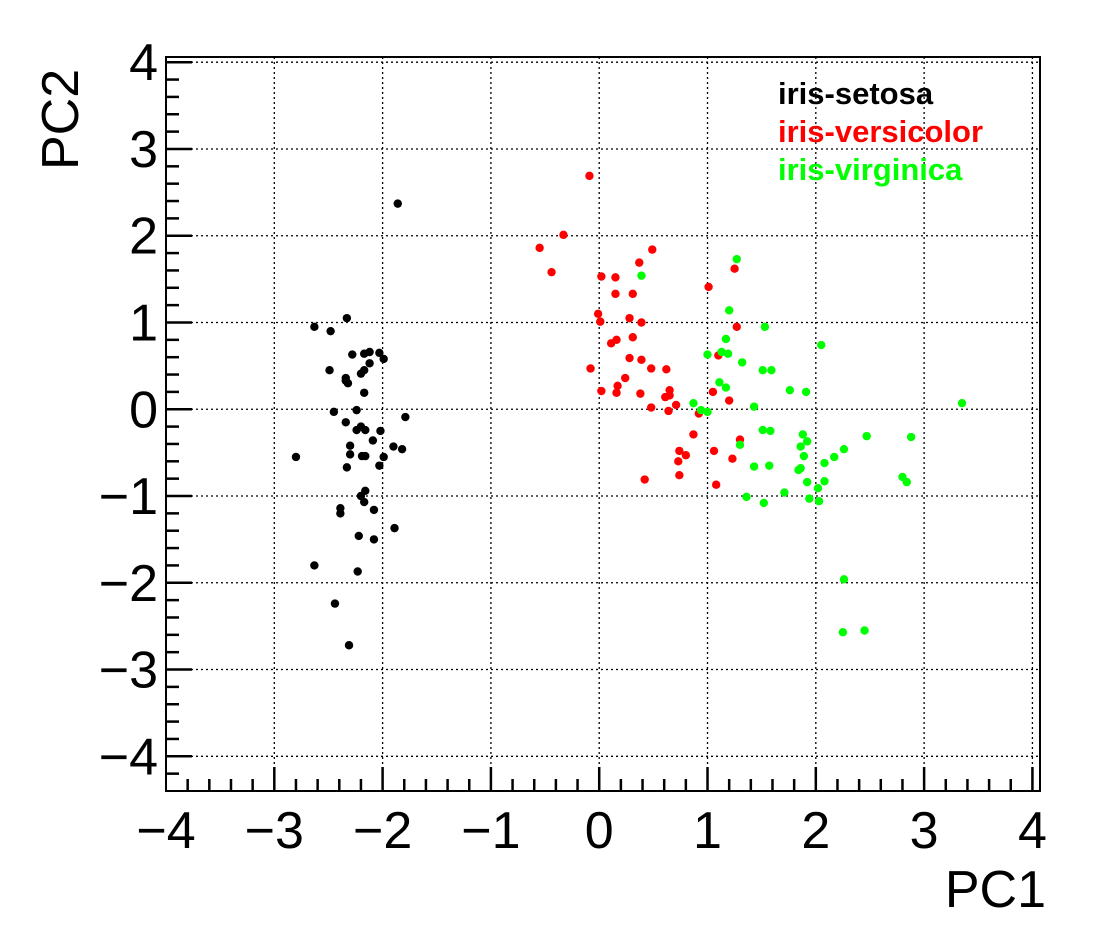 This screenshot has height=931, width=1108. What do you see at coordinates (599, 831) in the screenshot?
I see `x-tick-label: 0` at bounding box center [599, 831].